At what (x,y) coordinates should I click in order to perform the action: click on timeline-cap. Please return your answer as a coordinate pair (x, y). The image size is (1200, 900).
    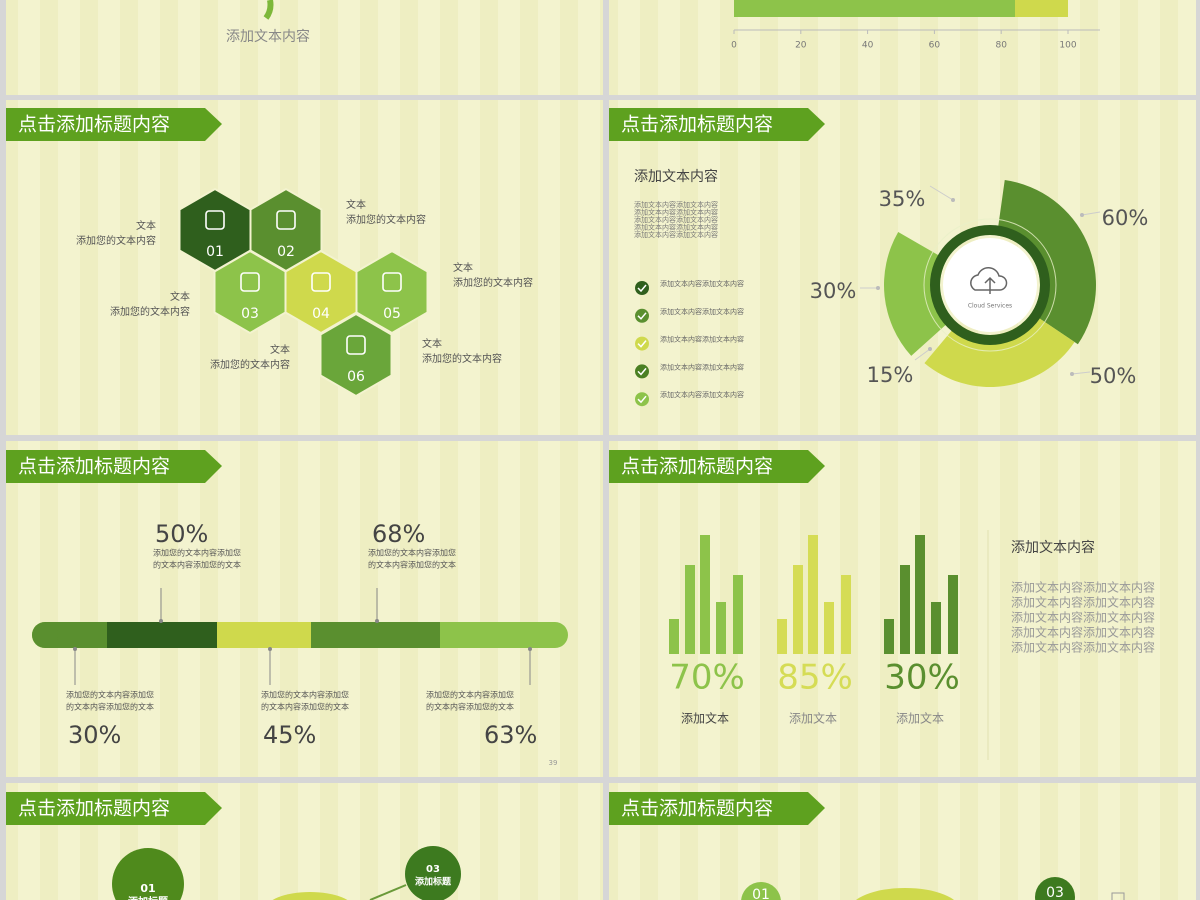
    Looking at the image, I should click on (45, 635).